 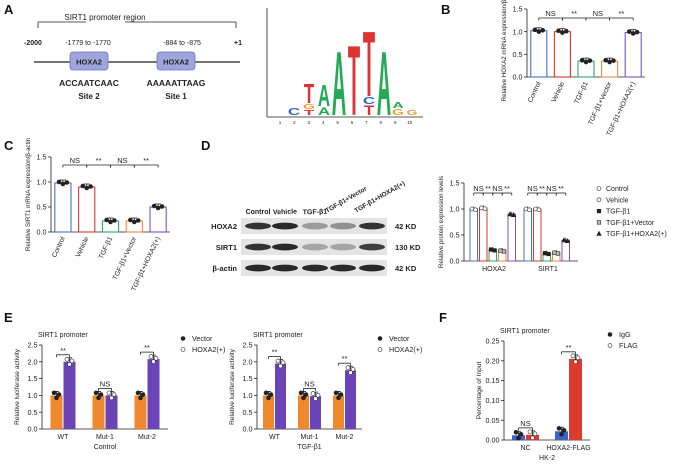 I want to click on chart-c-category-label: TGF-β1, so click(x=106, y=248).